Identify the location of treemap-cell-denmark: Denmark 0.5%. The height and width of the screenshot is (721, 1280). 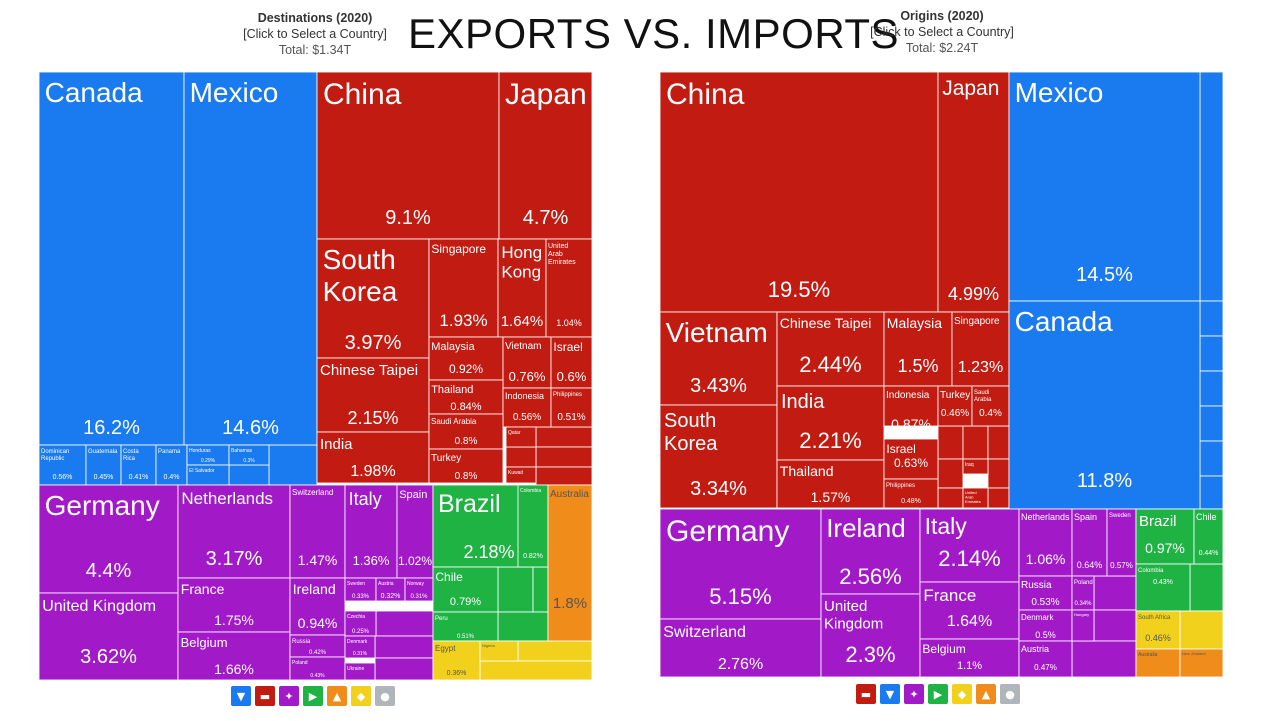
(1045, 625).